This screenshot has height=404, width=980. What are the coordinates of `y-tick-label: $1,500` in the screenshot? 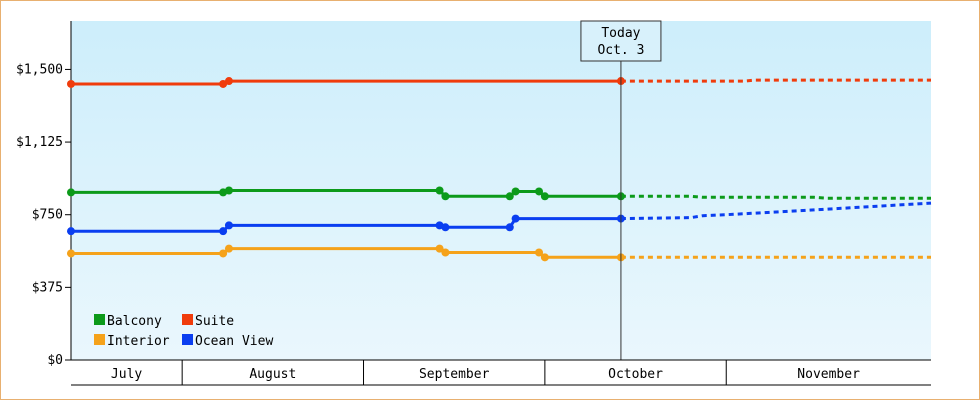 It's located at (39, 69).